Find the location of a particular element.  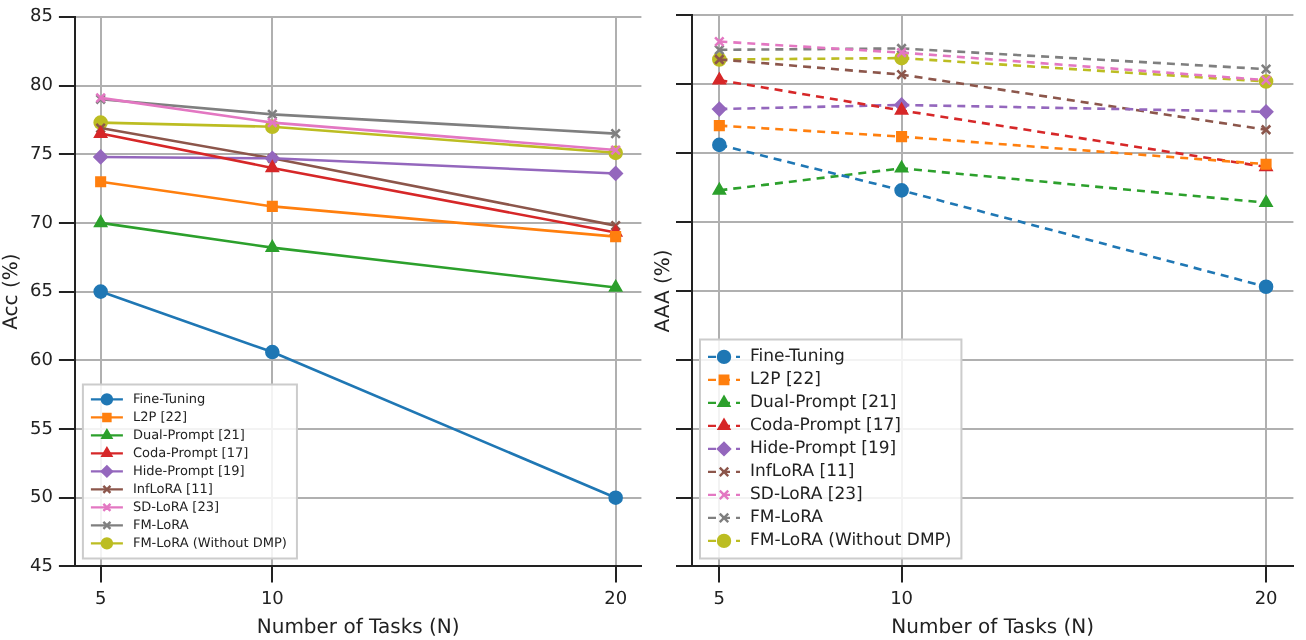

y-tick-label: 60 is located at coordinates (42, 360).